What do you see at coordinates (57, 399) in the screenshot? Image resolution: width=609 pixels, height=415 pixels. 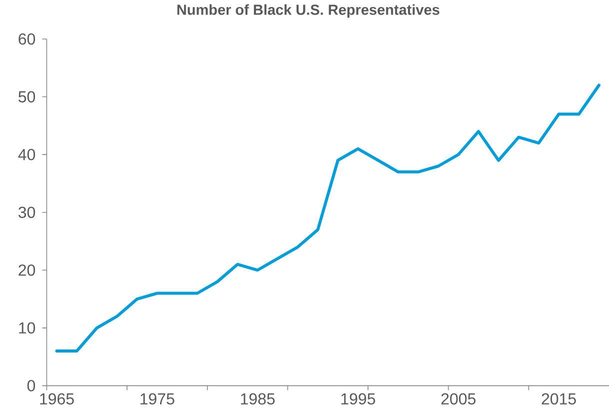 I see `x-tick-label: 1965` at bounding box center [57, 399].